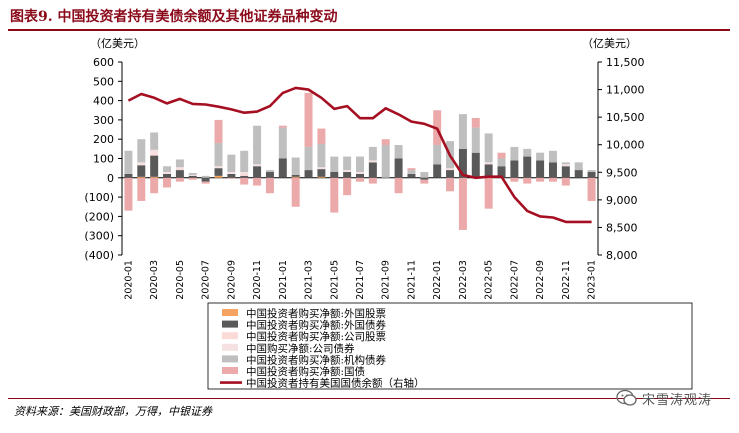 The image size is (739, 433). I want to click on left-tick-label: (200), so click(99, 216).